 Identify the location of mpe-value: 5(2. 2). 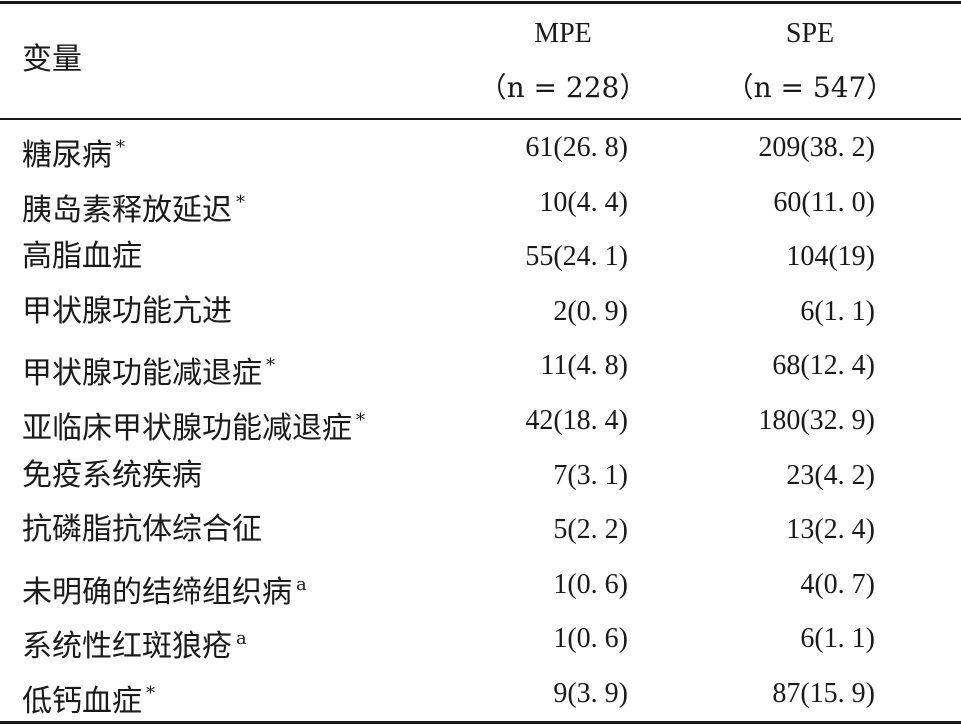
(590, 530).